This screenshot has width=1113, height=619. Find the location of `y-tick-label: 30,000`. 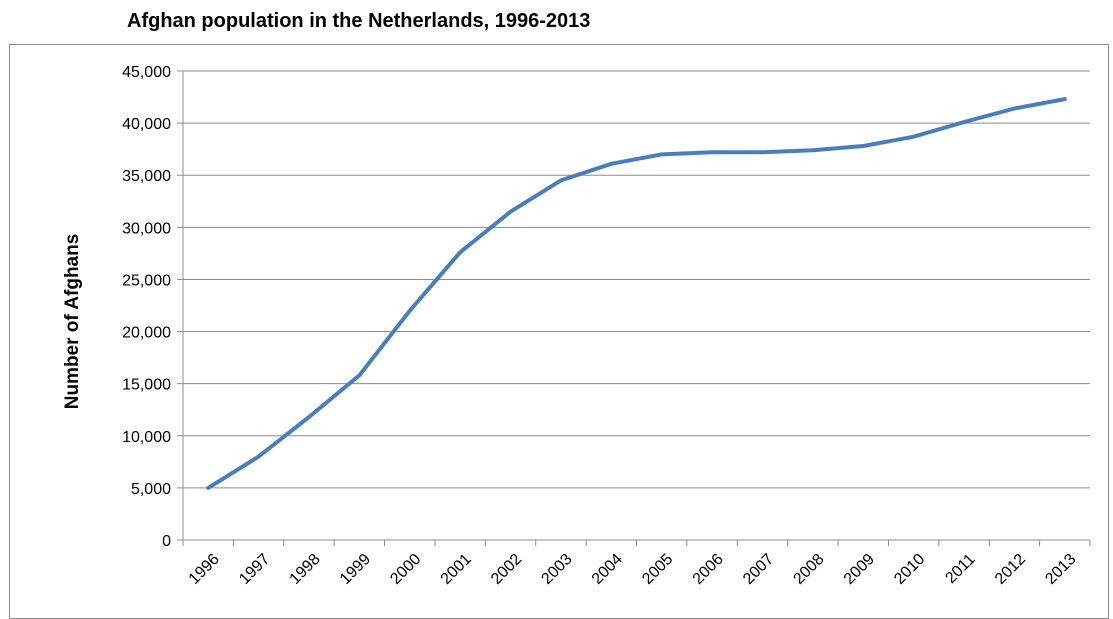

y-tick-label: 30,000 is located at coordinates (146, 228).